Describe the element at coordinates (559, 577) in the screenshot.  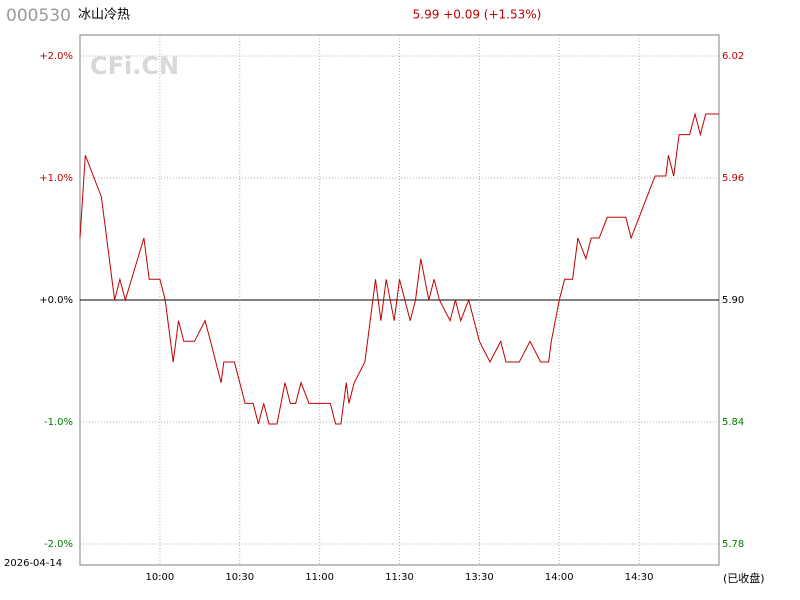
I see `x-tick-label: 14:00` at that location.